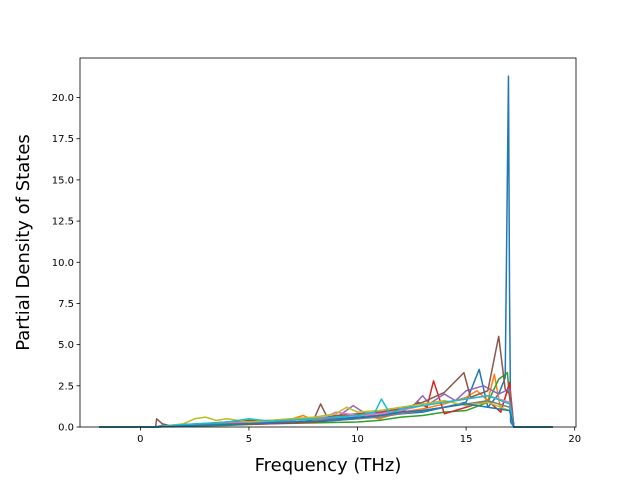 The width and height of the screenshot is (640, 480). What do you see at coordinates (66, 428) in the screenshot?
I see `y-tick-label: 0.0` at bounding box center [66, 428].